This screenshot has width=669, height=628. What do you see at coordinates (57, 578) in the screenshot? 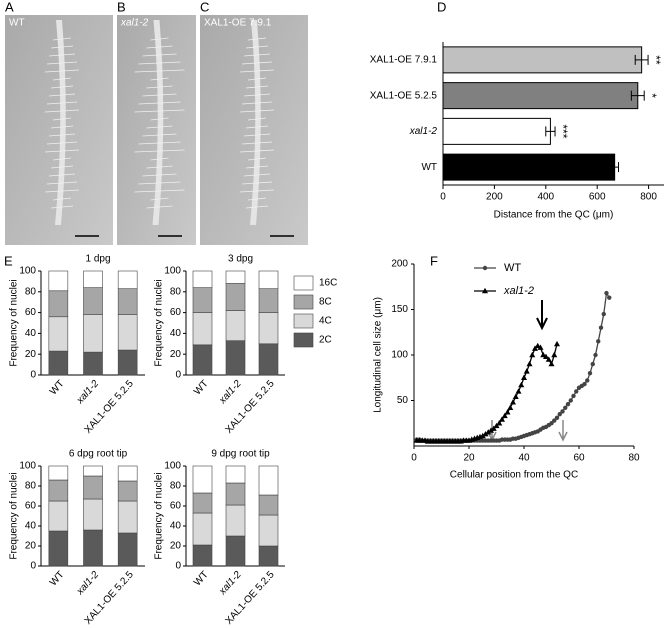
I see `x-tick-label: WT` at bounding box center [57, 578].